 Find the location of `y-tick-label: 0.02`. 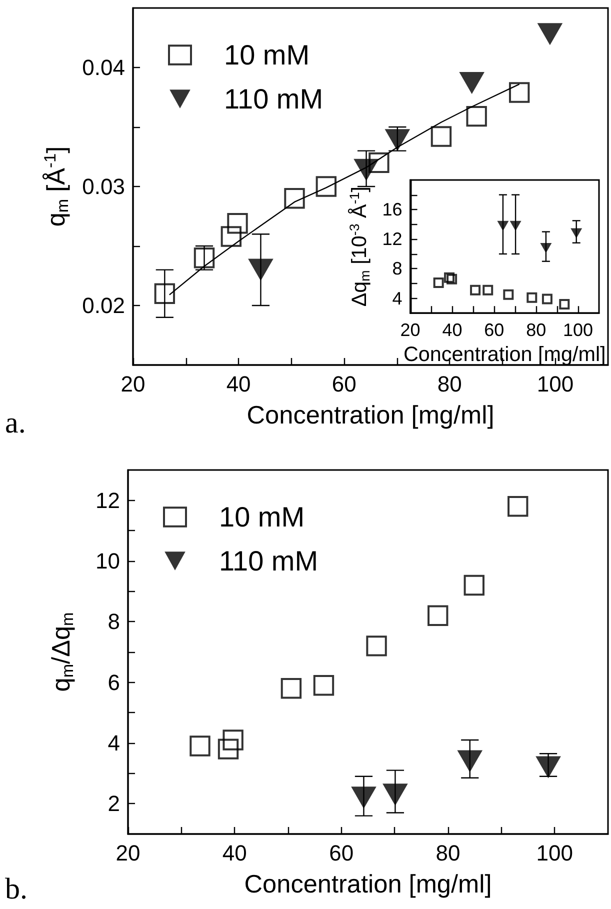

y-tick-label: 0.02 is located at coordinates (103, 305).